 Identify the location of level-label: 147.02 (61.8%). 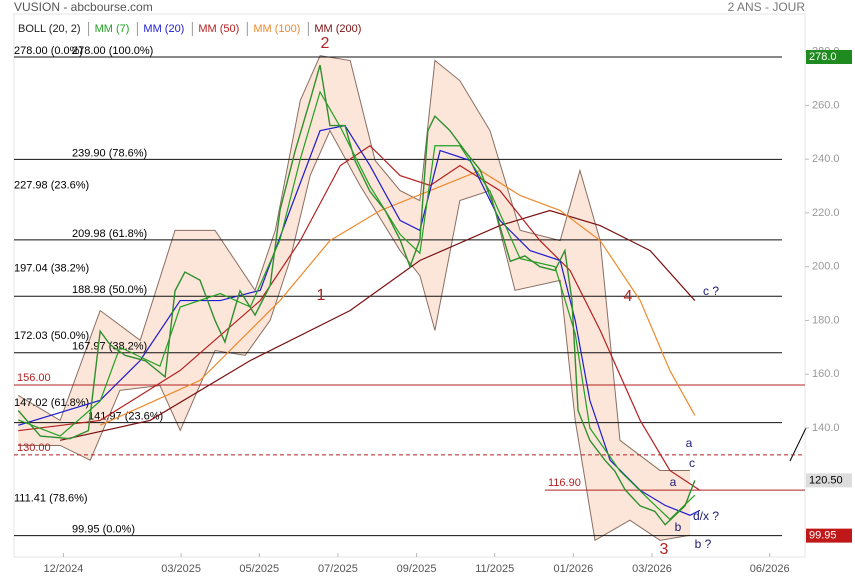
(51, 403).